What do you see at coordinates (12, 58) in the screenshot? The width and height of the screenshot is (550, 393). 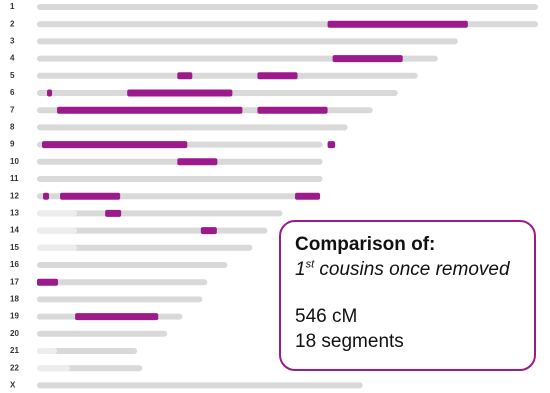 I see `chromosome-label: 4` at bounding box center [12, 58].